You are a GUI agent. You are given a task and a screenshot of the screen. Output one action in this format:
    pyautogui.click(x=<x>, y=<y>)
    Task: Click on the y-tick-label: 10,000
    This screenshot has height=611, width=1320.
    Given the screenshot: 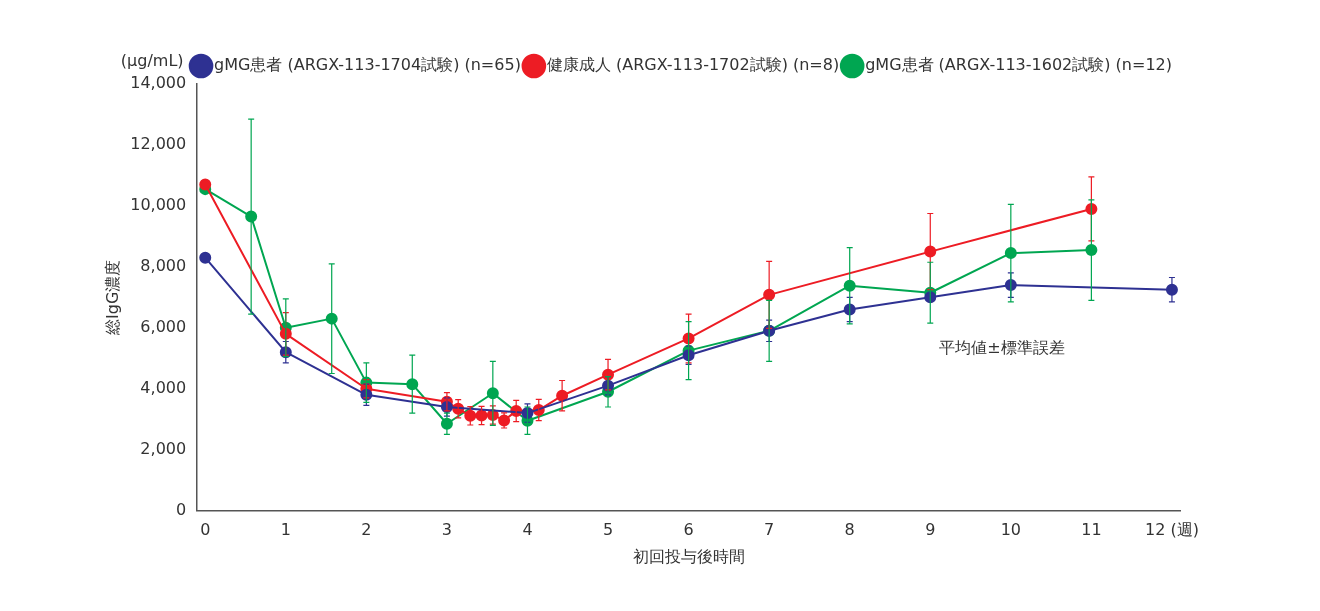 What is the action you would take?
    pyautogui.click(x=158, y=205)
    